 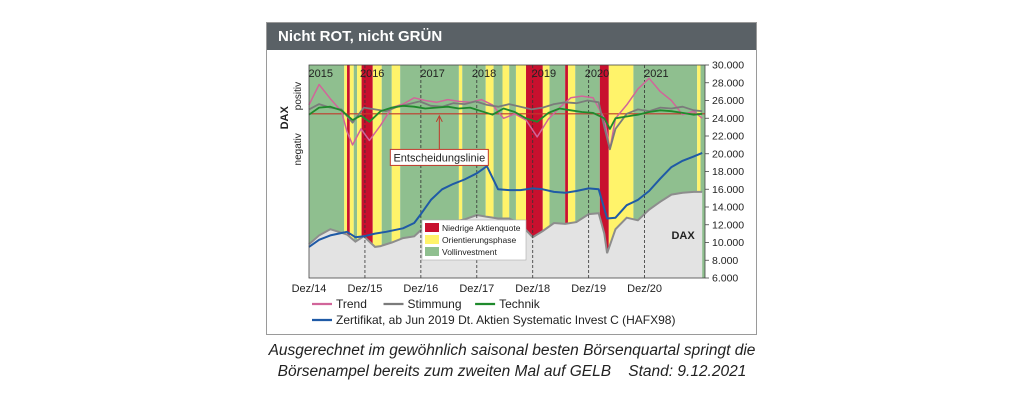 I want to click on series-line-technik, so click(x=505, y=117).